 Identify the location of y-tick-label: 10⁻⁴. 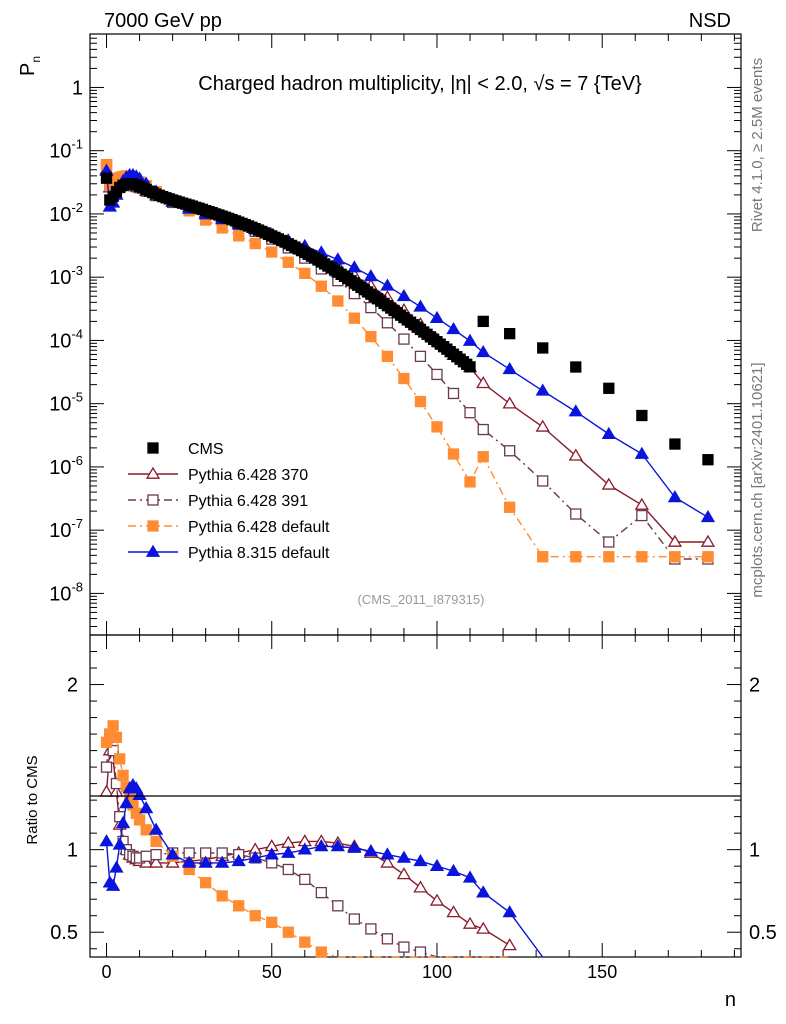
(66, 339).